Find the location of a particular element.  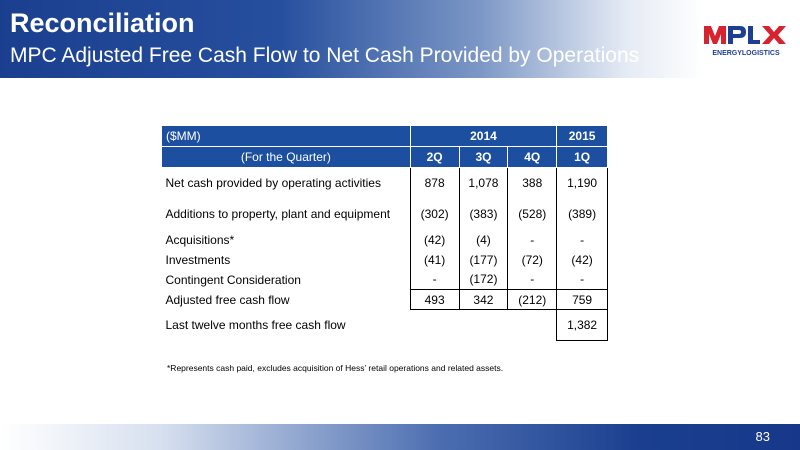

table-header-quarter-row: (For the Quarter) 2Q 3Q 4Q 1Q is located at coordinates (384, 157).